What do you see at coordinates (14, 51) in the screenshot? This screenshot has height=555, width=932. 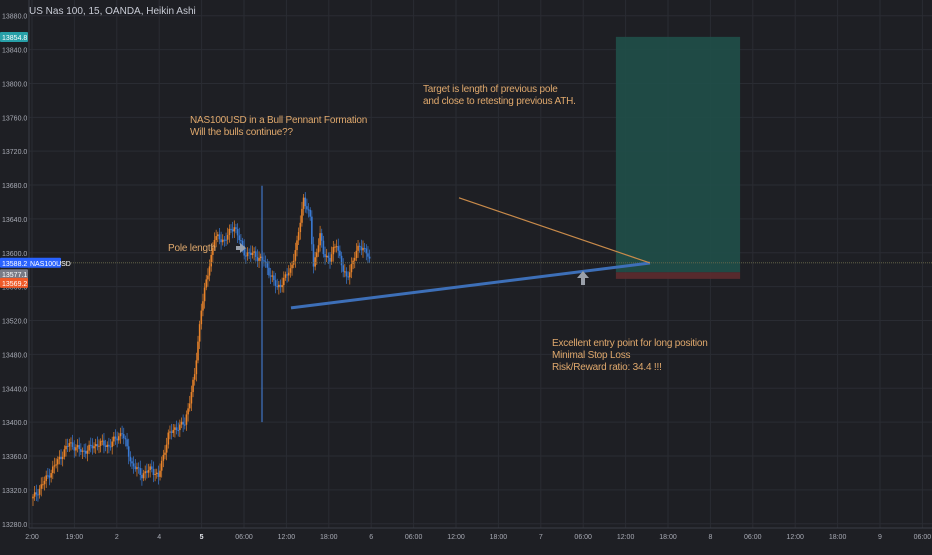 I see `price-tick-label: 13840.0` at bounding box center [14, 51].